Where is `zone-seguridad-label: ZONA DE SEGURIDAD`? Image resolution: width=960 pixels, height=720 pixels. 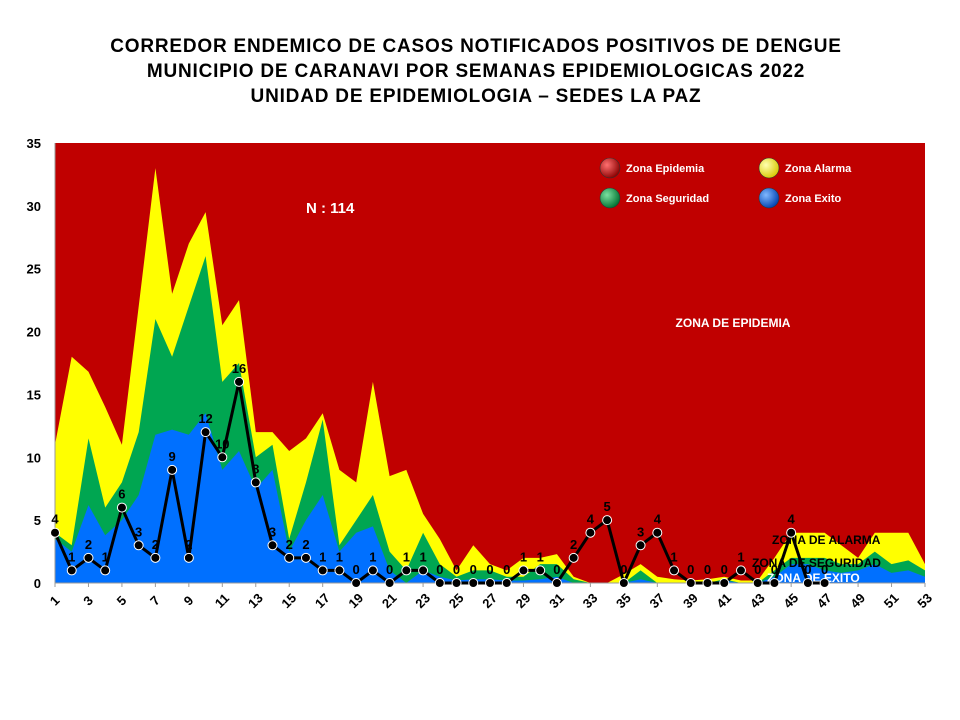
zone-seguridad-label: ZONA DE SEGURIDAD is located at coordinates (816, 563).